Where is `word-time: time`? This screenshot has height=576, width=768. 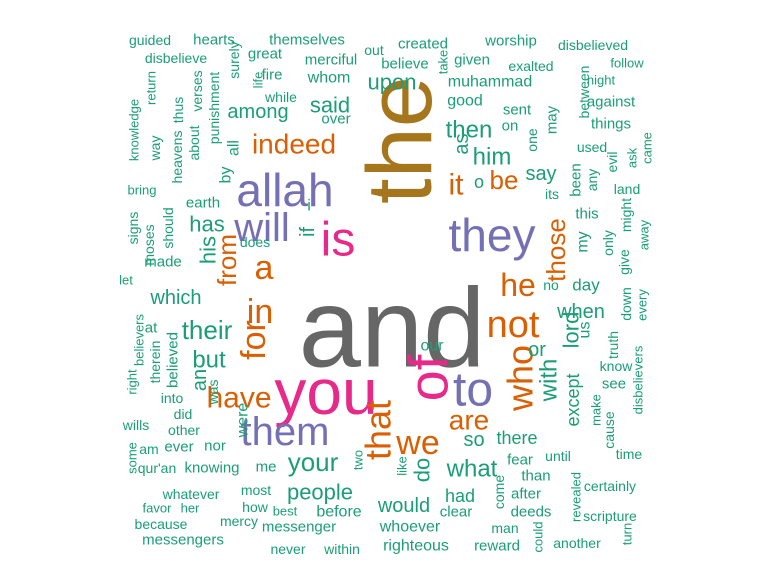 word-time: time is located at coordinates (629, 454).